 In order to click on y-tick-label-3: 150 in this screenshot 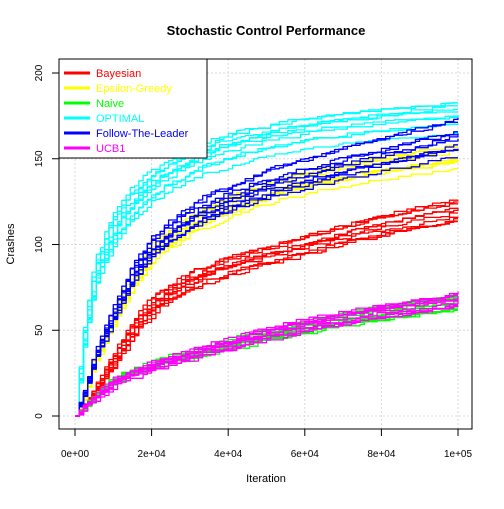, I will do `click(39, 158)`.